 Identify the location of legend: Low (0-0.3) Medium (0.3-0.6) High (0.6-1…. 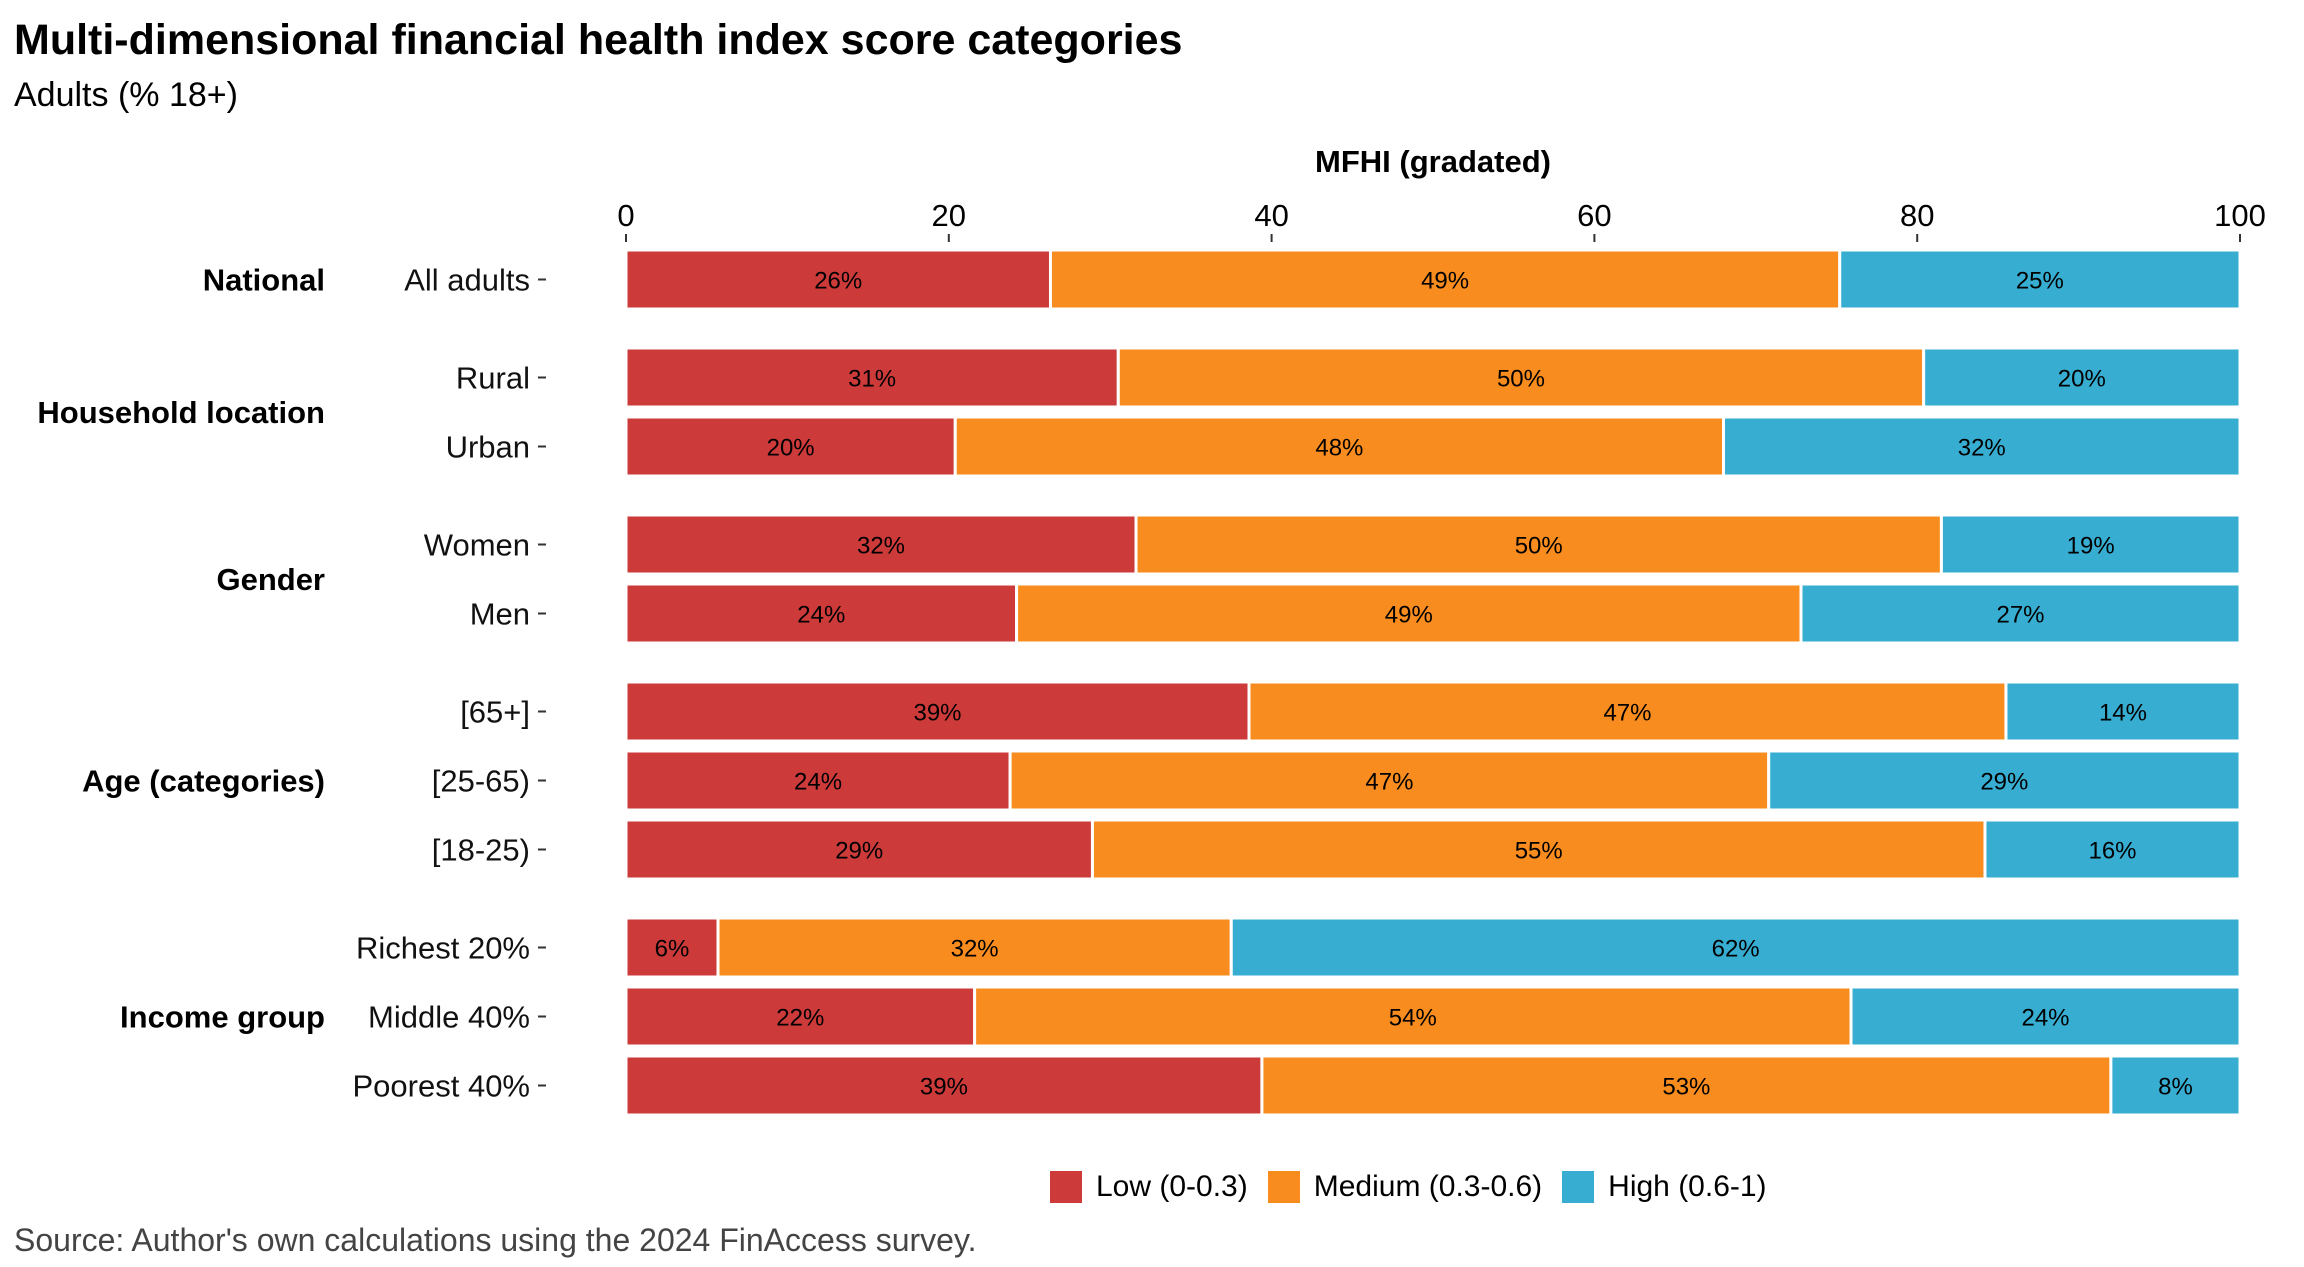
(1418, 1187).